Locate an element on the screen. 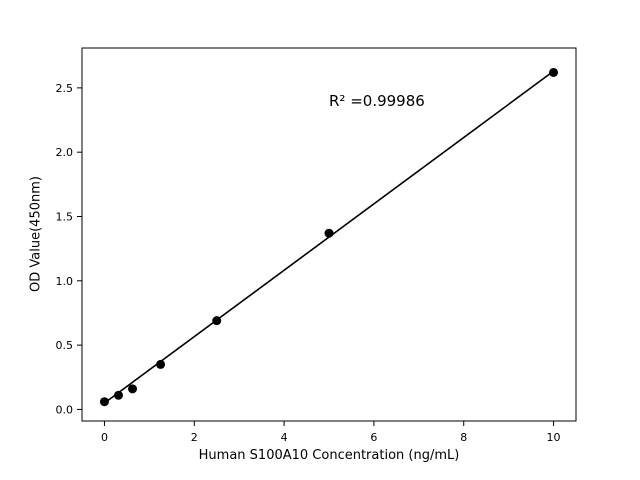  y-tick-label: 0.5 is located at coordinates (65, 345).